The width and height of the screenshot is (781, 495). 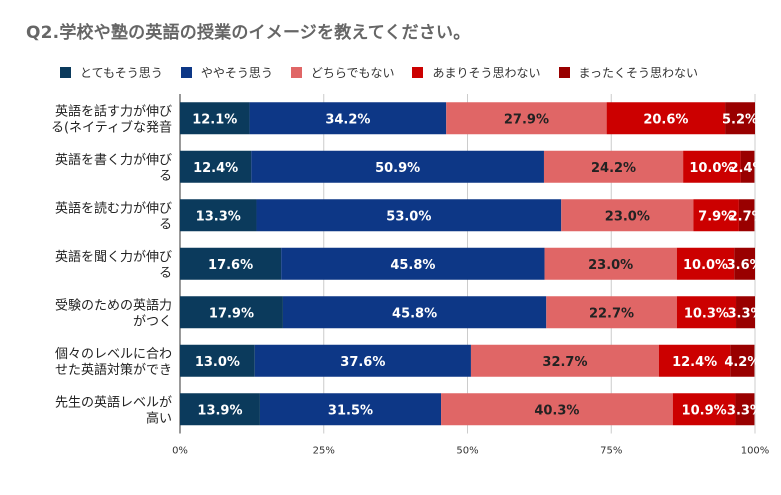 I want to click on category-label: 先生の英語レベルが, so click(x=113, y=402).